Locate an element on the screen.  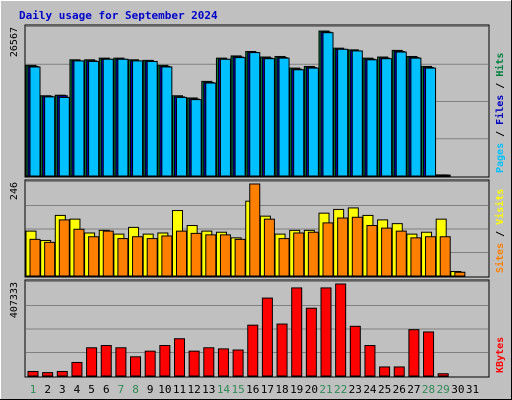
x-tick-day-5: 5 is located at coordinates (91, 389).